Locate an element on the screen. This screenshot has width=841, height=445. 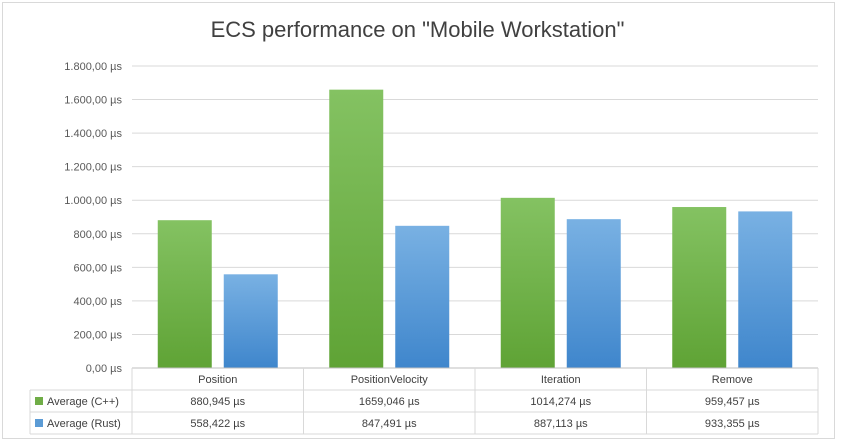
x-category-label: Position is located at coordinates (217, 380).